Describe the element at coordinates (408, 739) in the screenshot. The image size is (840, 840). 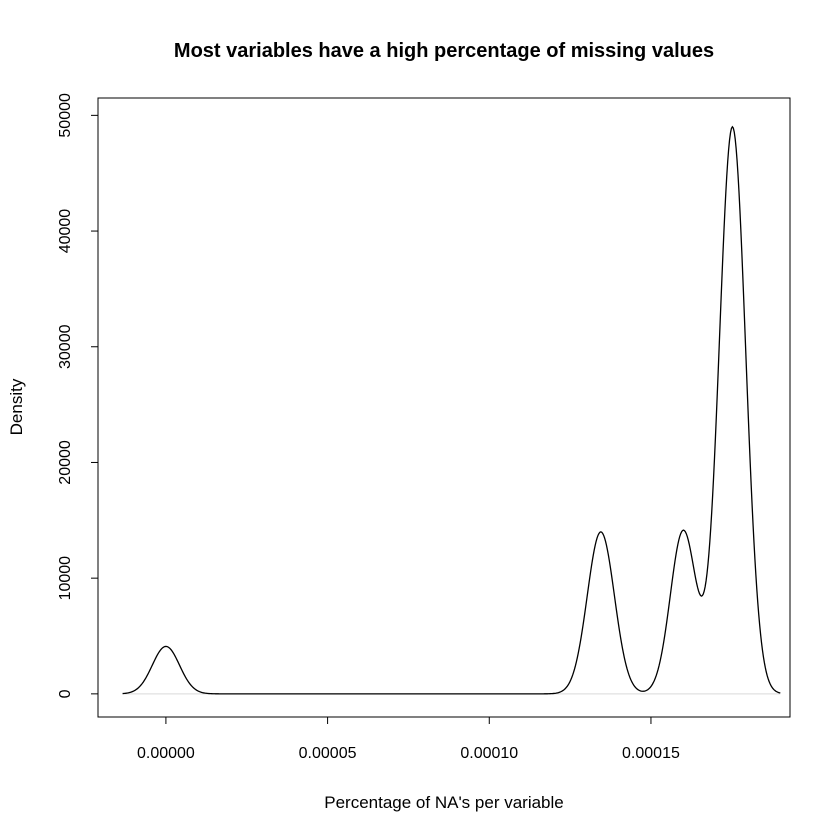
I see `x-axis: 0.00000 0.00005 0.00010 0.00015` at that location.